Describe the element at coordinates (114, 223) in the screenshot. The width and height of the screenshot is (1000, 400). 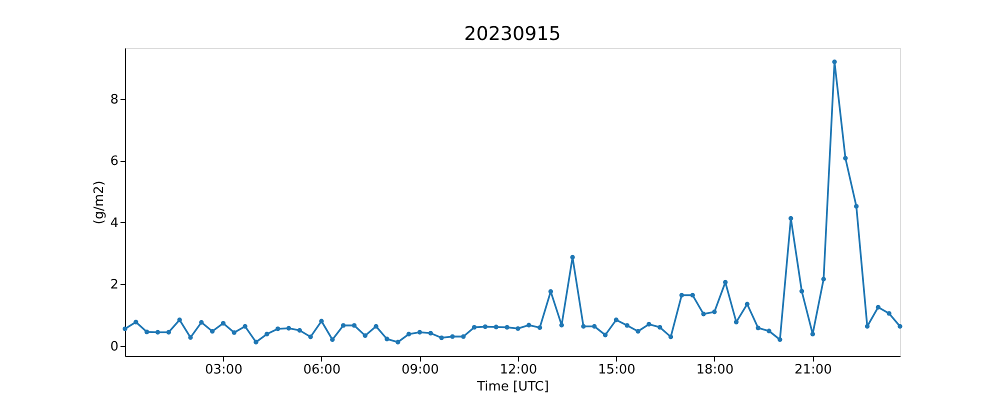
I see `y-tick-label: 4` at that location.